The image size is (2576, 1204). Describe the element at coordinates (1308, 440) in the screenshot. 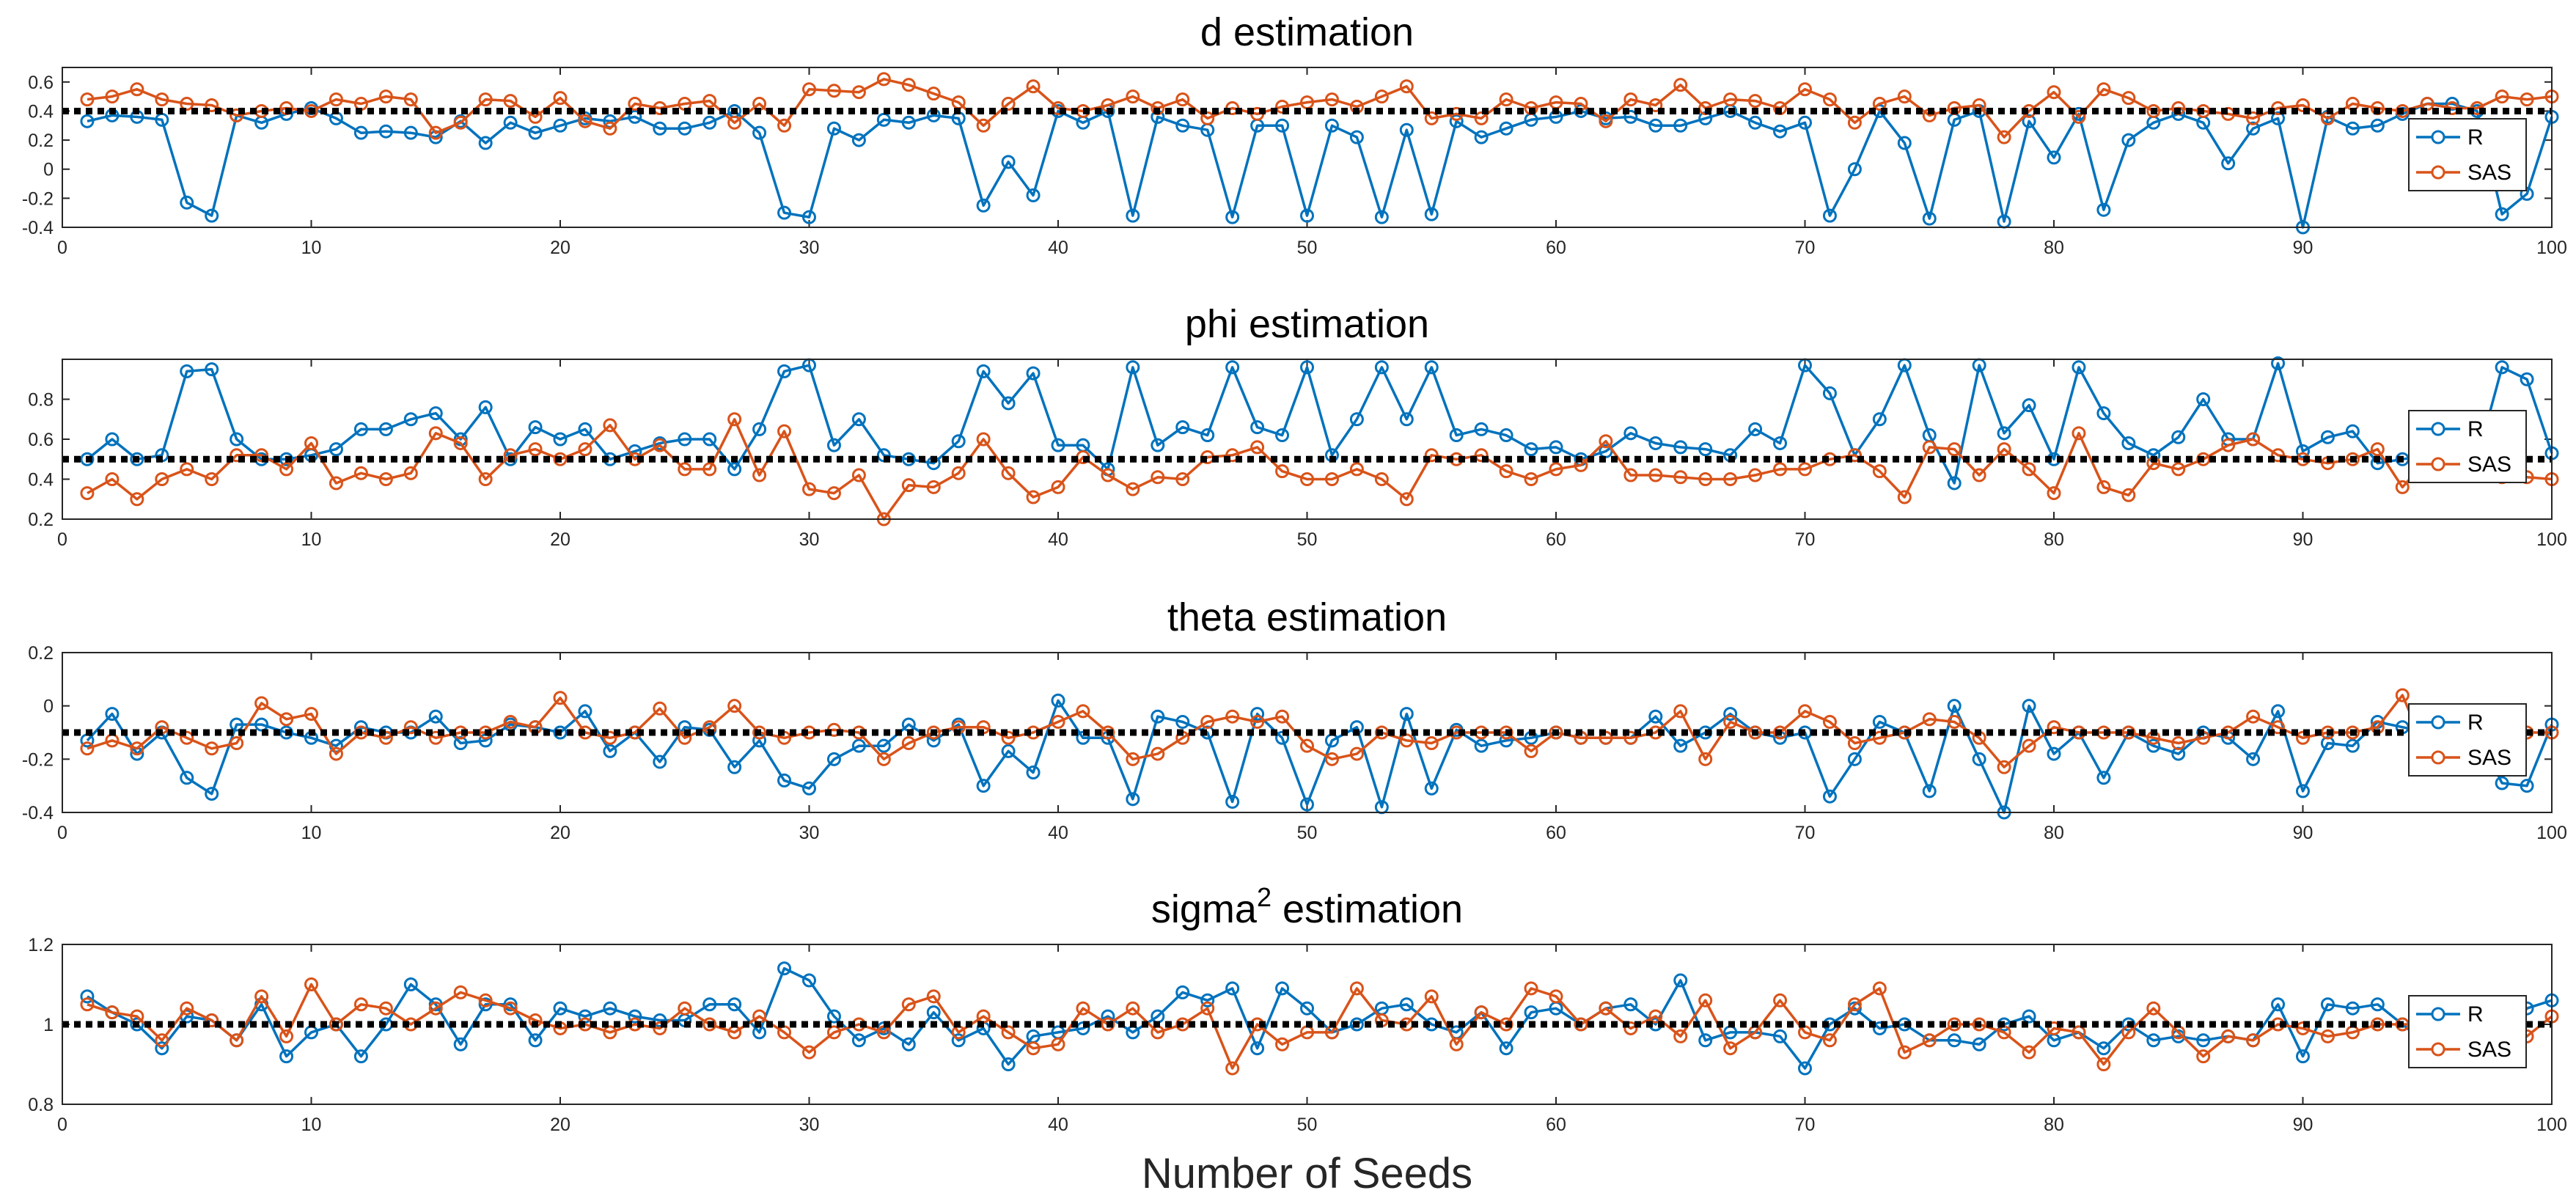

I see `axes-box` at that location.